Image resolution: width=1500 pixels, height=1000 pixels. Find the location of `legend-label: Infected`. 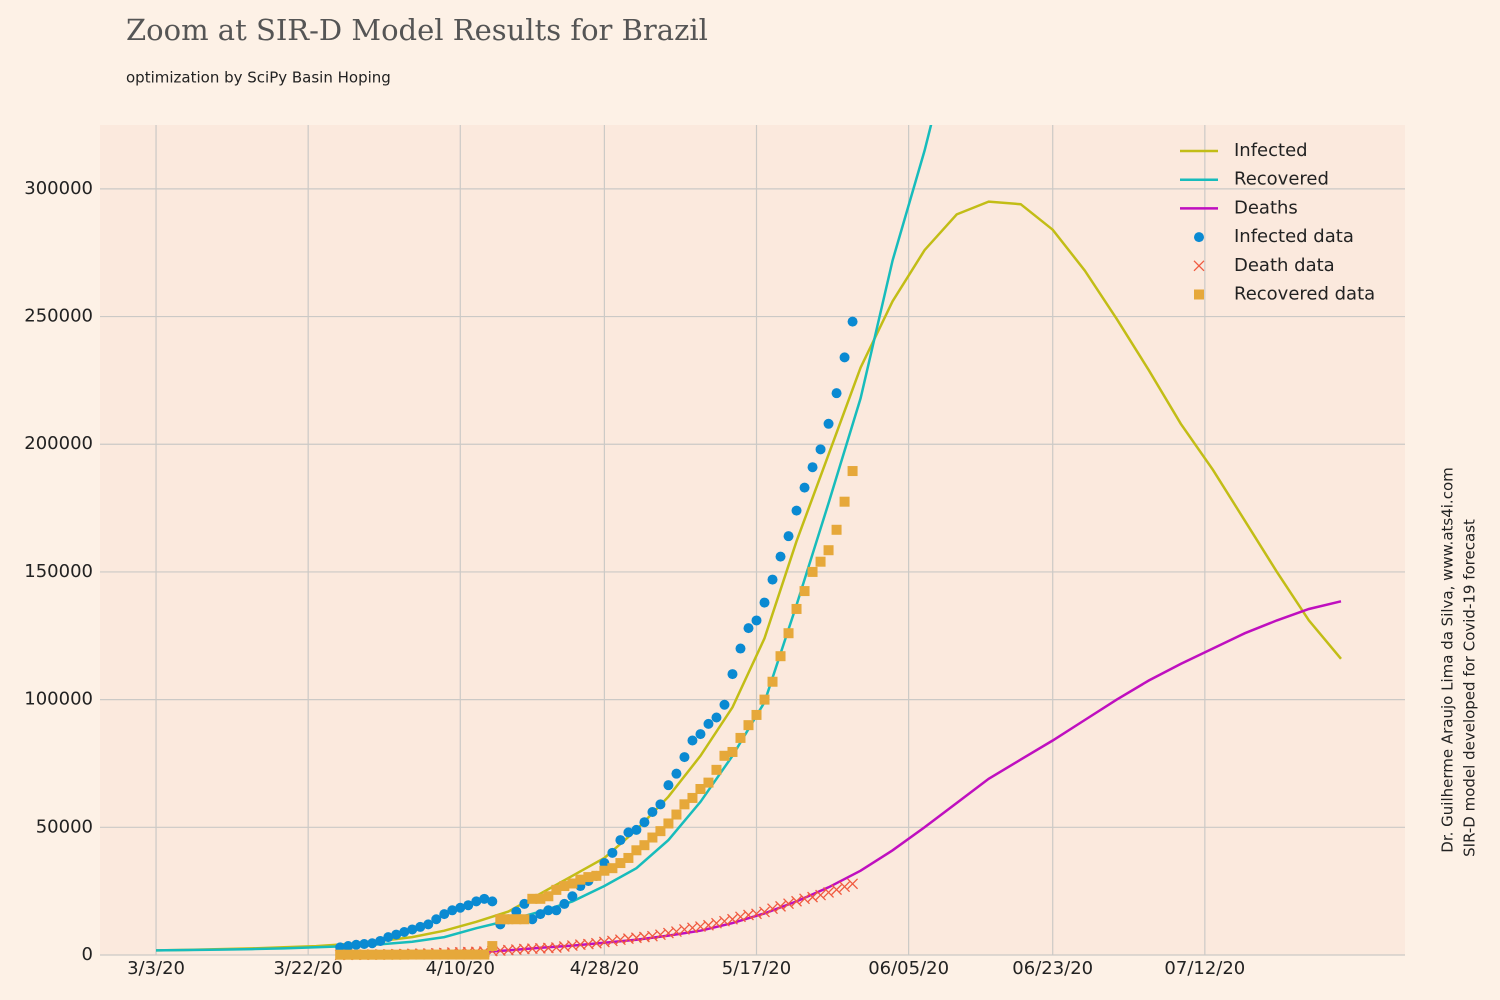

legend-label: Infected is located at coordinates (1271, 150).